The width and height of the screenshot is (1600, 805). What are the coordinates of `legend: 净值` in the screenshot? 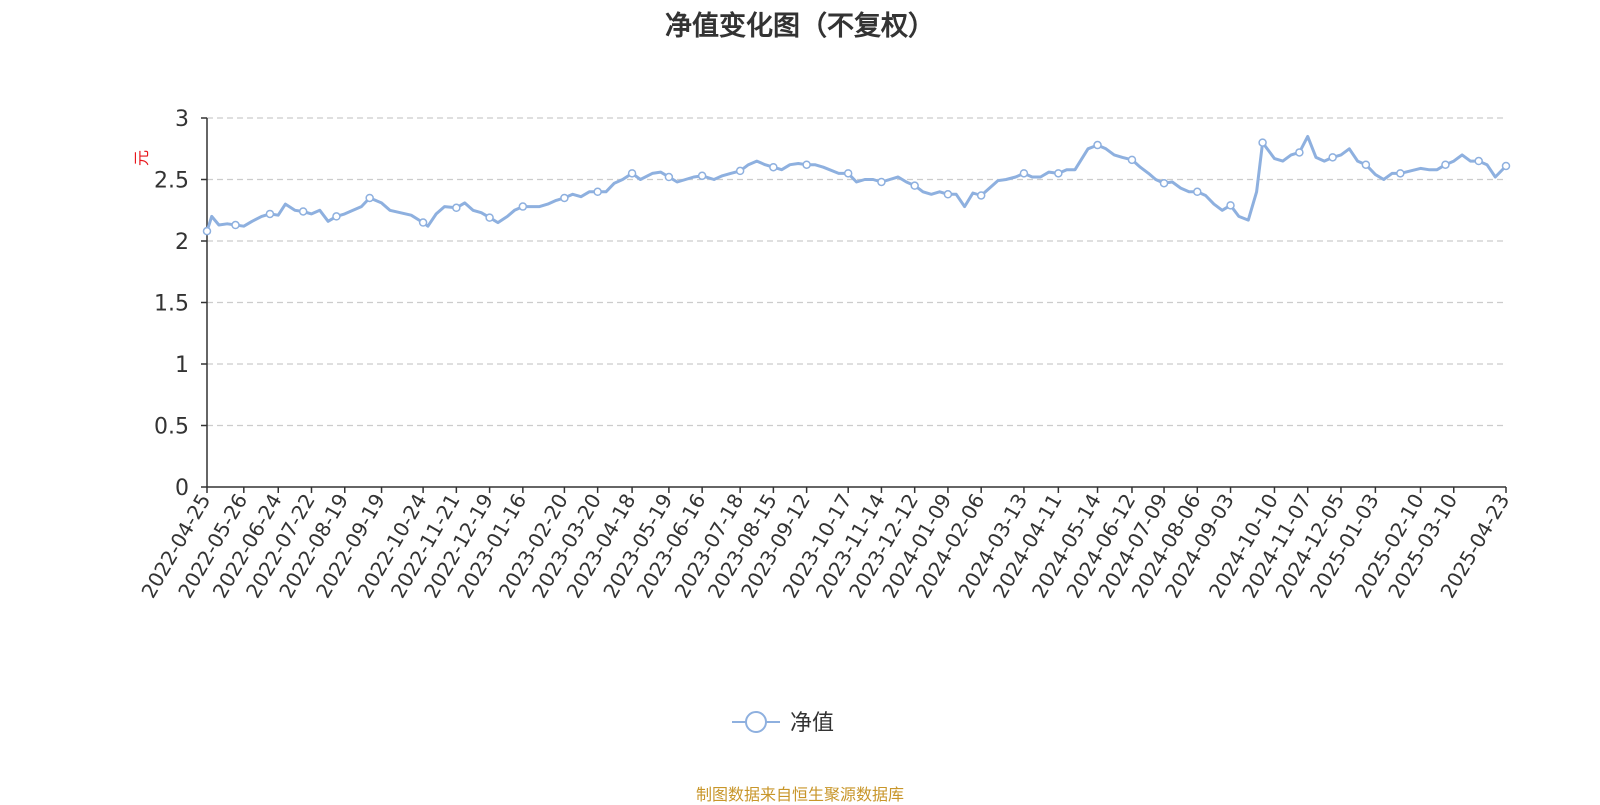 It's located at (783, 723).